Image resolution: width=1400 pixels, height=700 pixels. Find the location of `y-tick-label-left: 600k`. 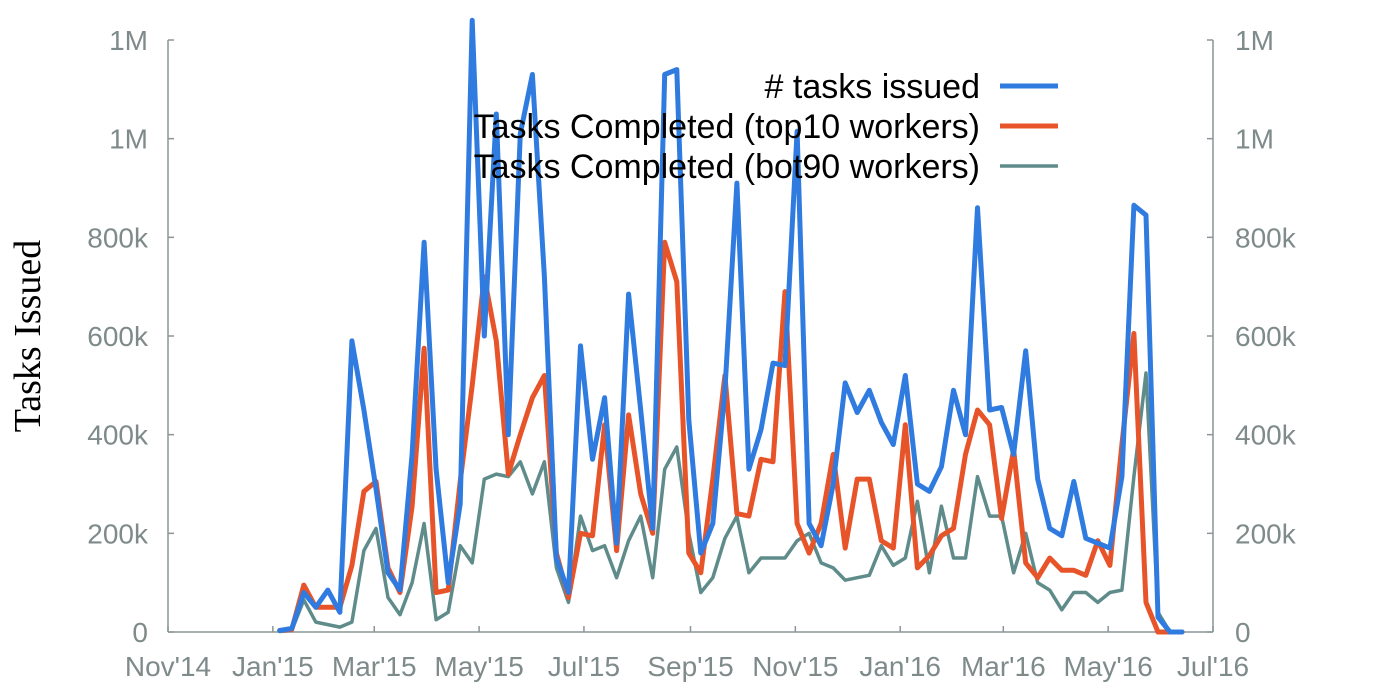

y-tick-label-left: 600k is located at coordinates (118, 336).